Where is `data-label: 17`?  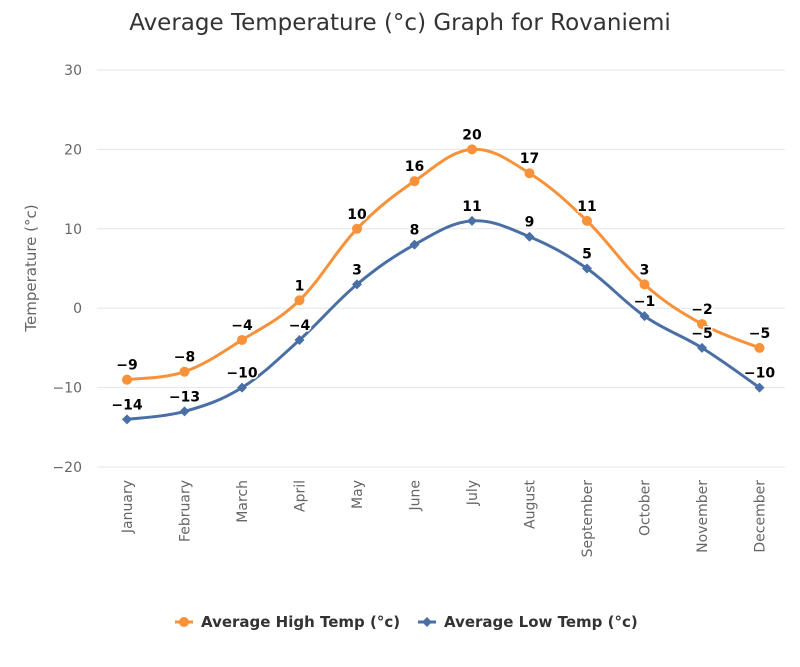
data-label: 17 is located at coordinates (529, 159).